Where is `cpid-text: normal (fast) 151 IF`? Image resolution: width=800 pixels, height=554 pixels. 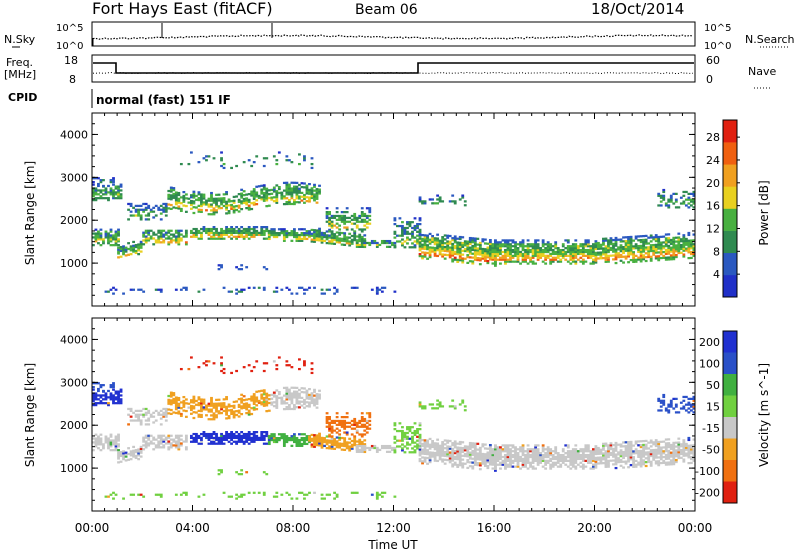 cpid-text: normal (fast) 151 IF is located at coordinates (163, 100).